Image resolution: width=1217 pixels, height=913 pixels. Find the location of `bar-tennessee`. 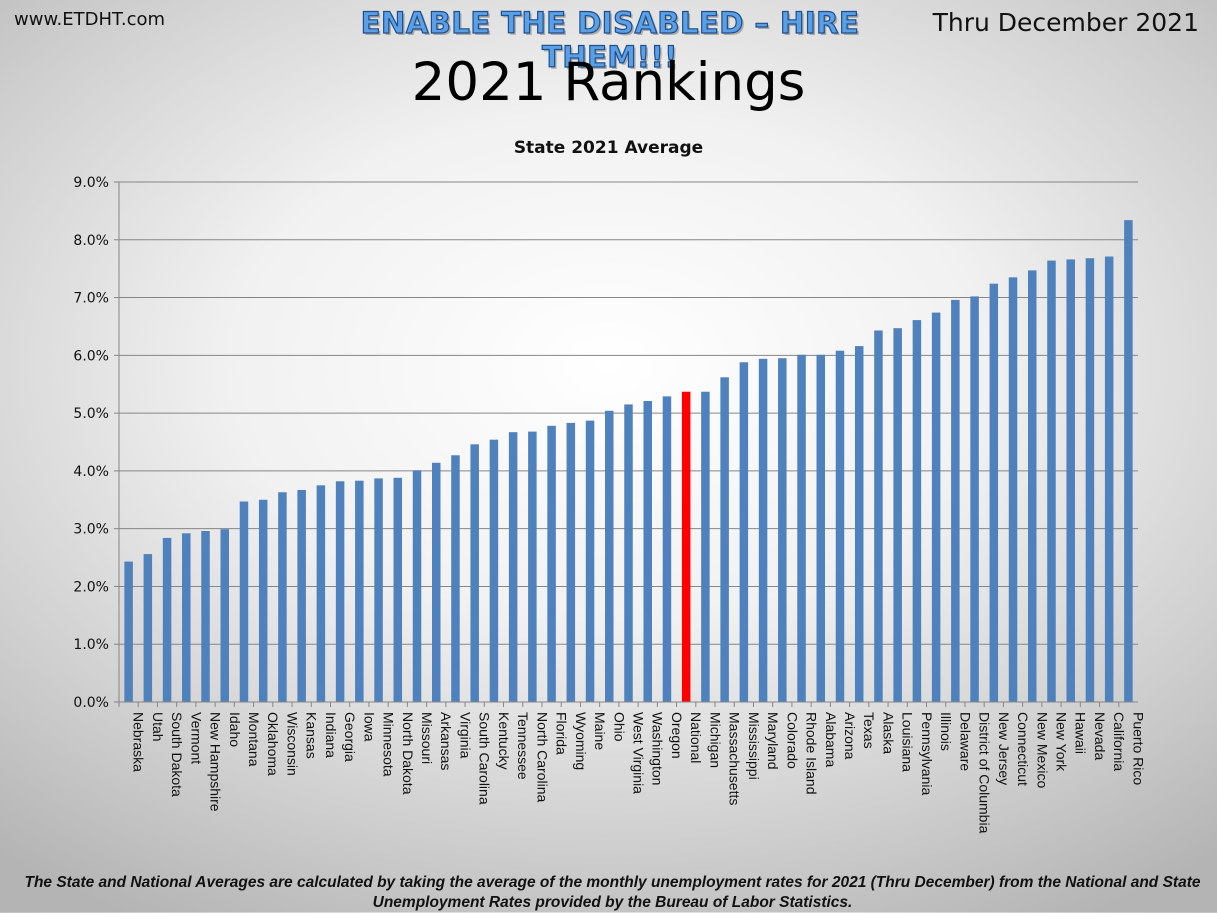

bar-tennessee is located at coordinates (513, 567).